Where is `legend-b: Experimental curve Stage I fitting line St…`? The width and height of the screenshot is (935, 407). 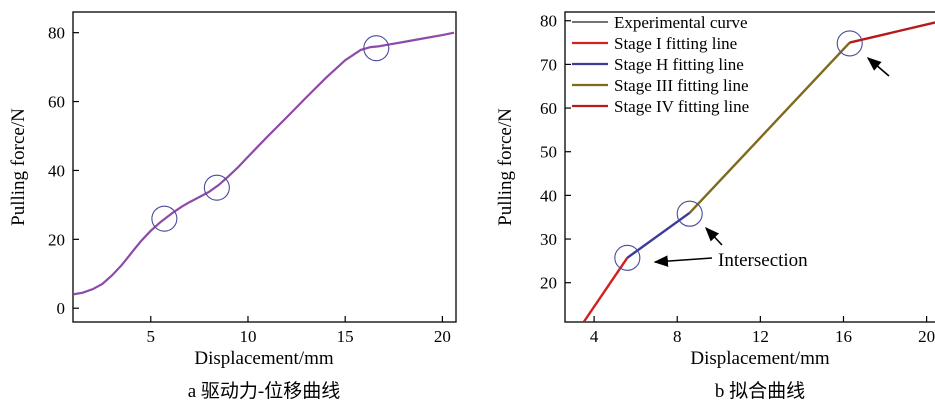 legend-b: Experimental curve Stage I fitting line St… is located at coordinates (660, 64).